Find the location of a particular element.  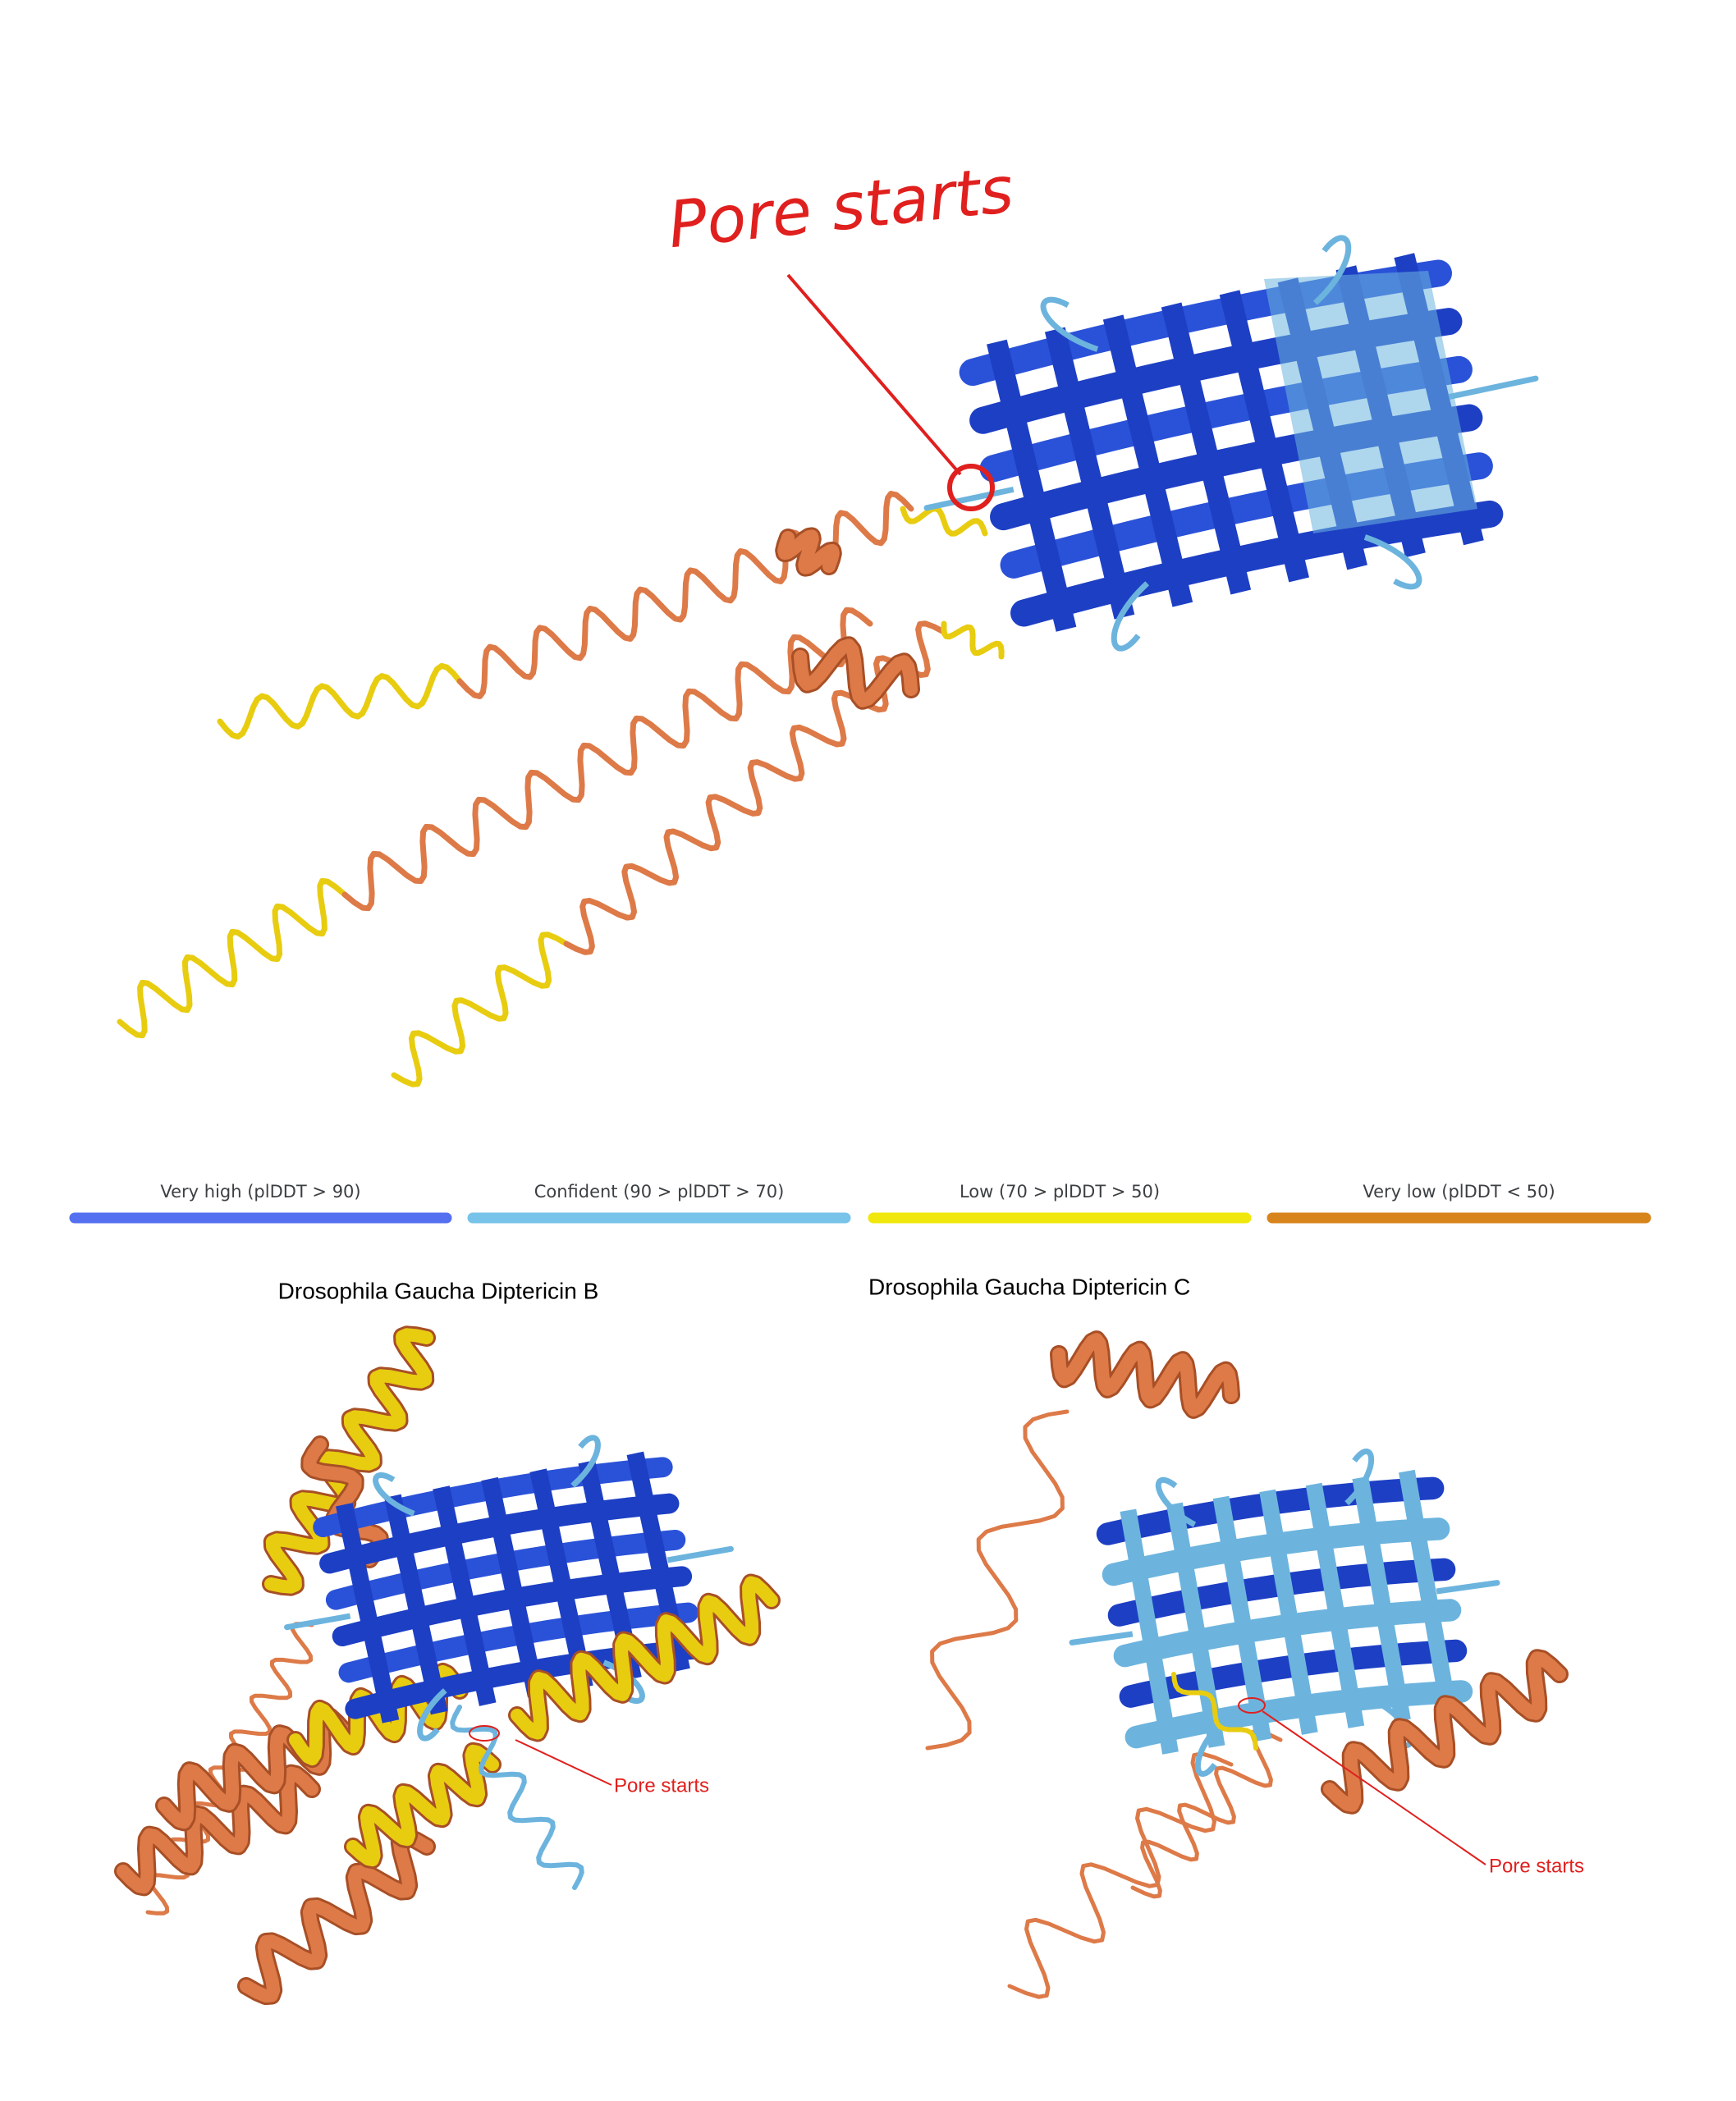

legend-label: Very high (plDDT > 90) is located at coordinates (260, 1192).